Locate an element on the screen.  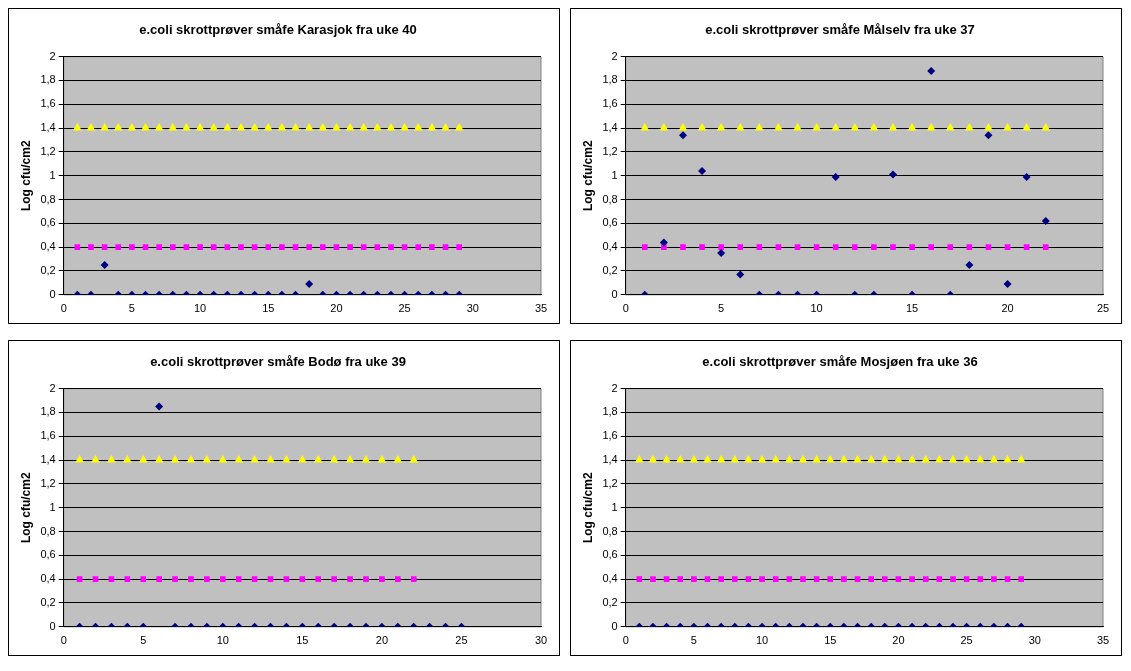
y-tick-label: 0,2 is located at coordinates (610, 602).